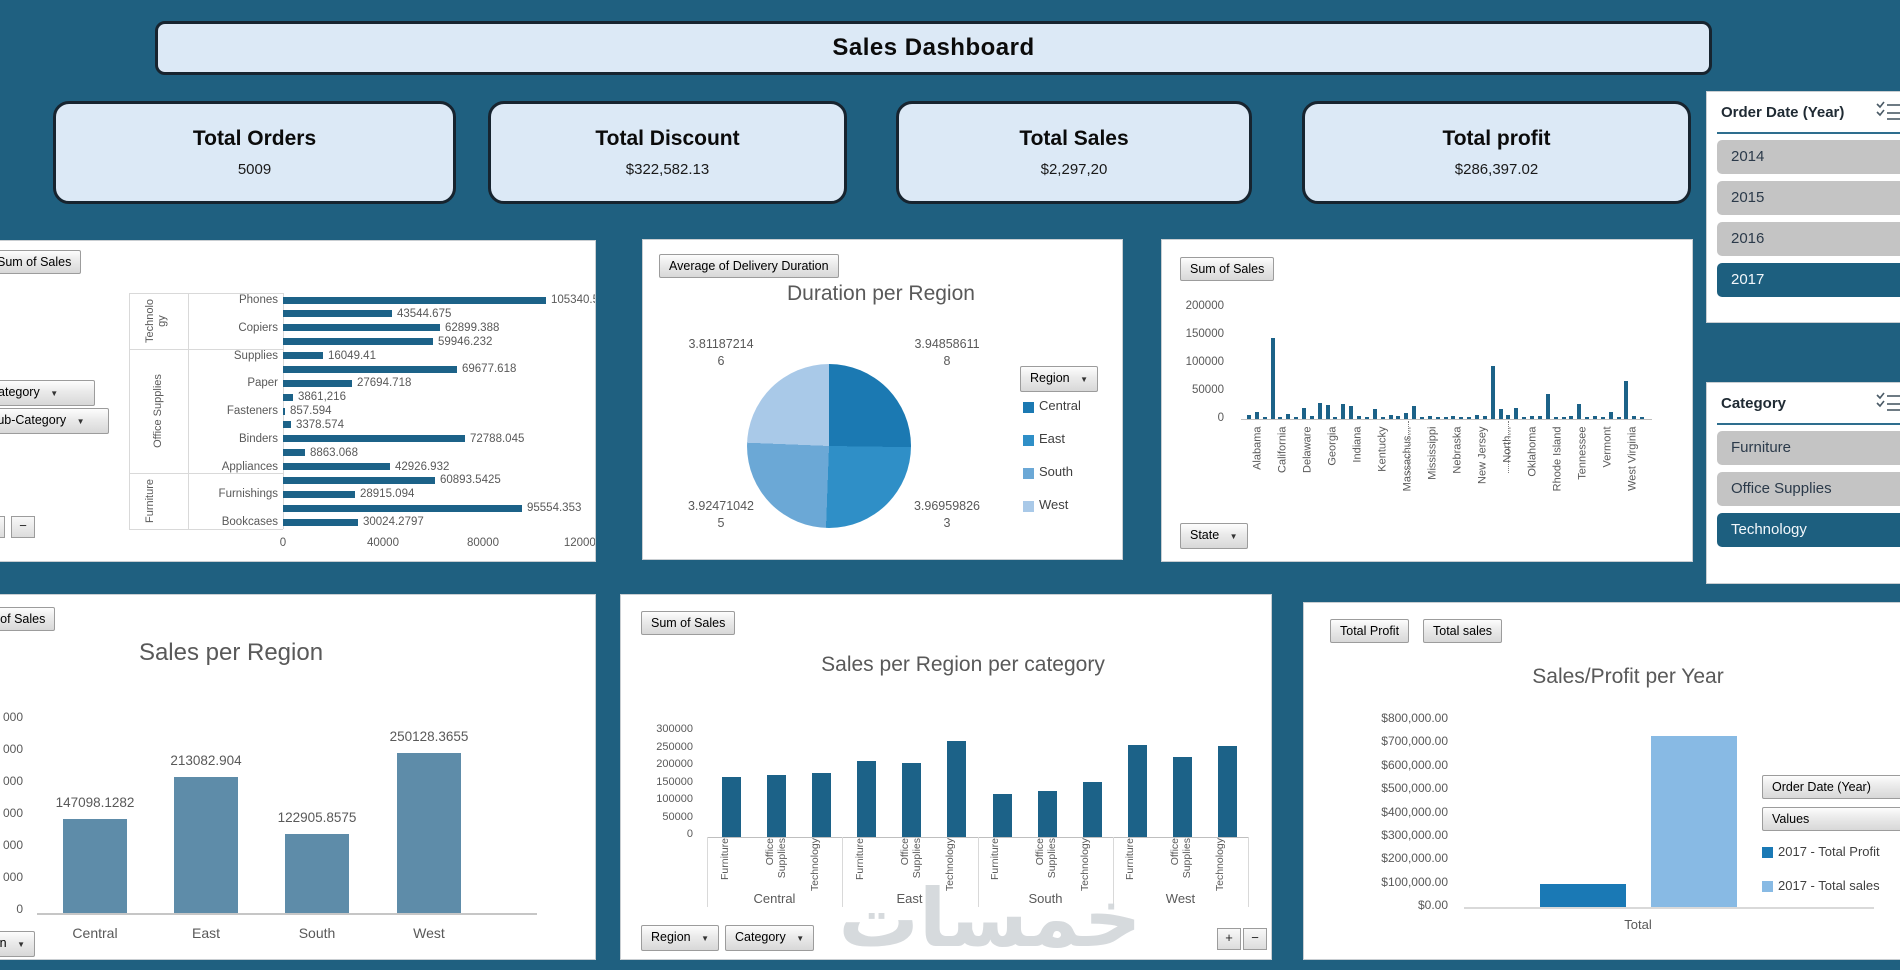  What do you see at coordinates (1204, 362) in the screenshot?
I see `y-axis-tick: 100000` at bounding box center [1204, 362].